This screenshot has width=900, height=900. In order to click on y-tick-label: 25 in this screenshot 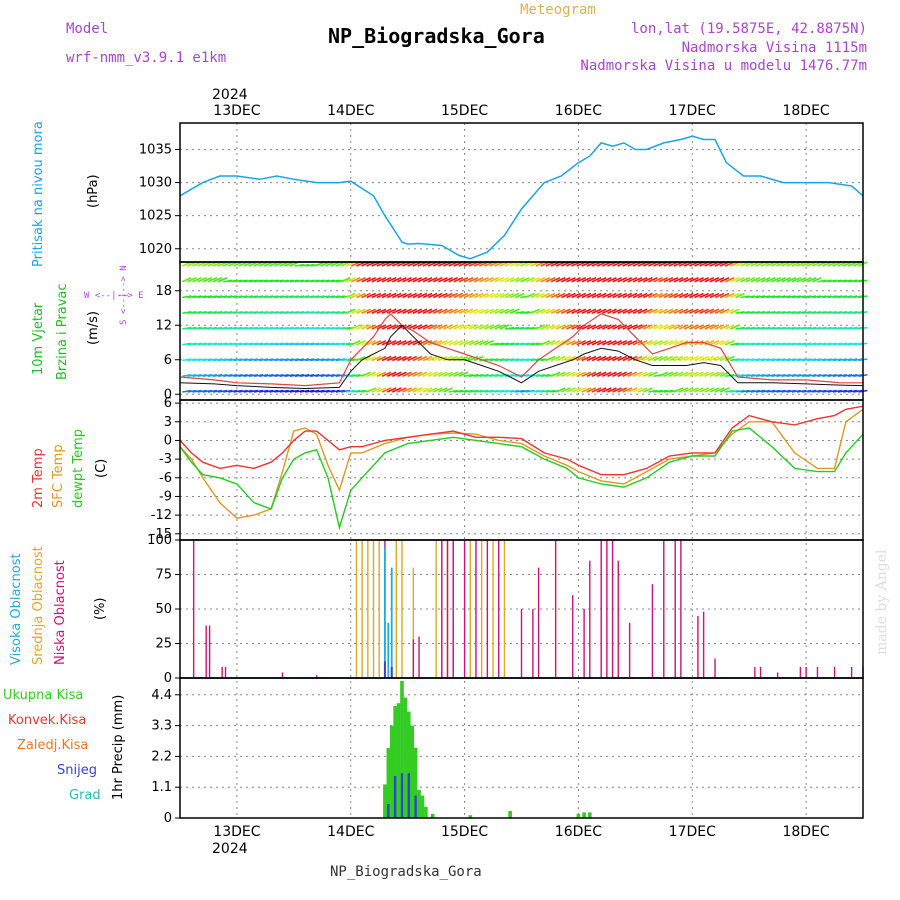, I will do `click(163, 644)`.